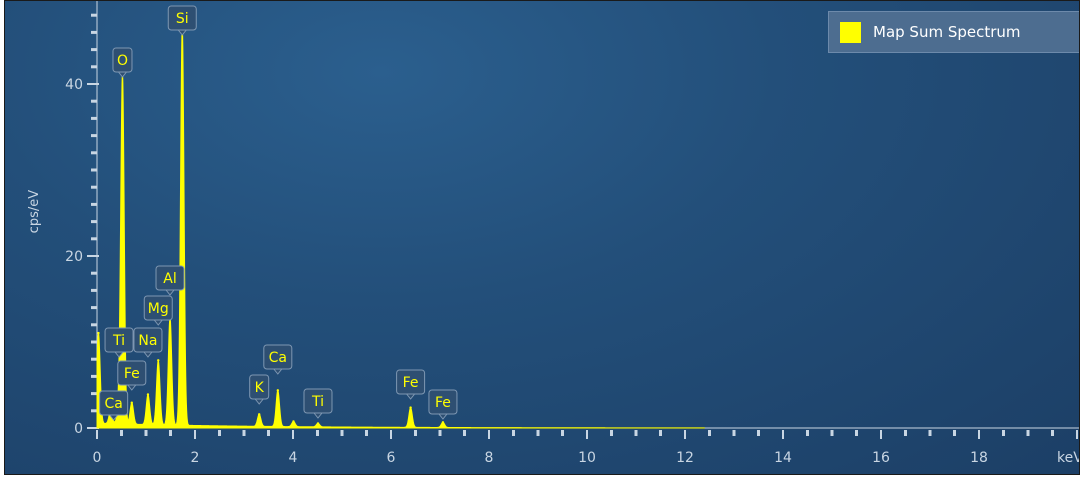  I want to click on x-tick-label: 2, so click(195, 458).